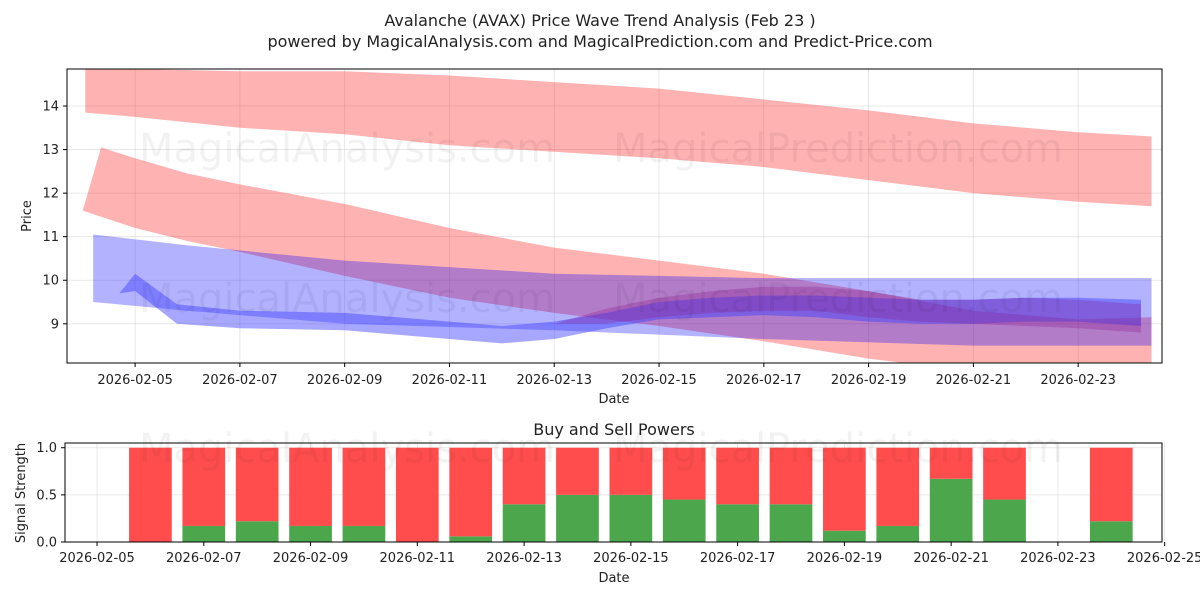 This screenshot has width=1200, height=600. What do you see at coordinates (55, 324) in the screenshot?
I see `price-y-tick-label: 9` at bounding box center [55, 324].